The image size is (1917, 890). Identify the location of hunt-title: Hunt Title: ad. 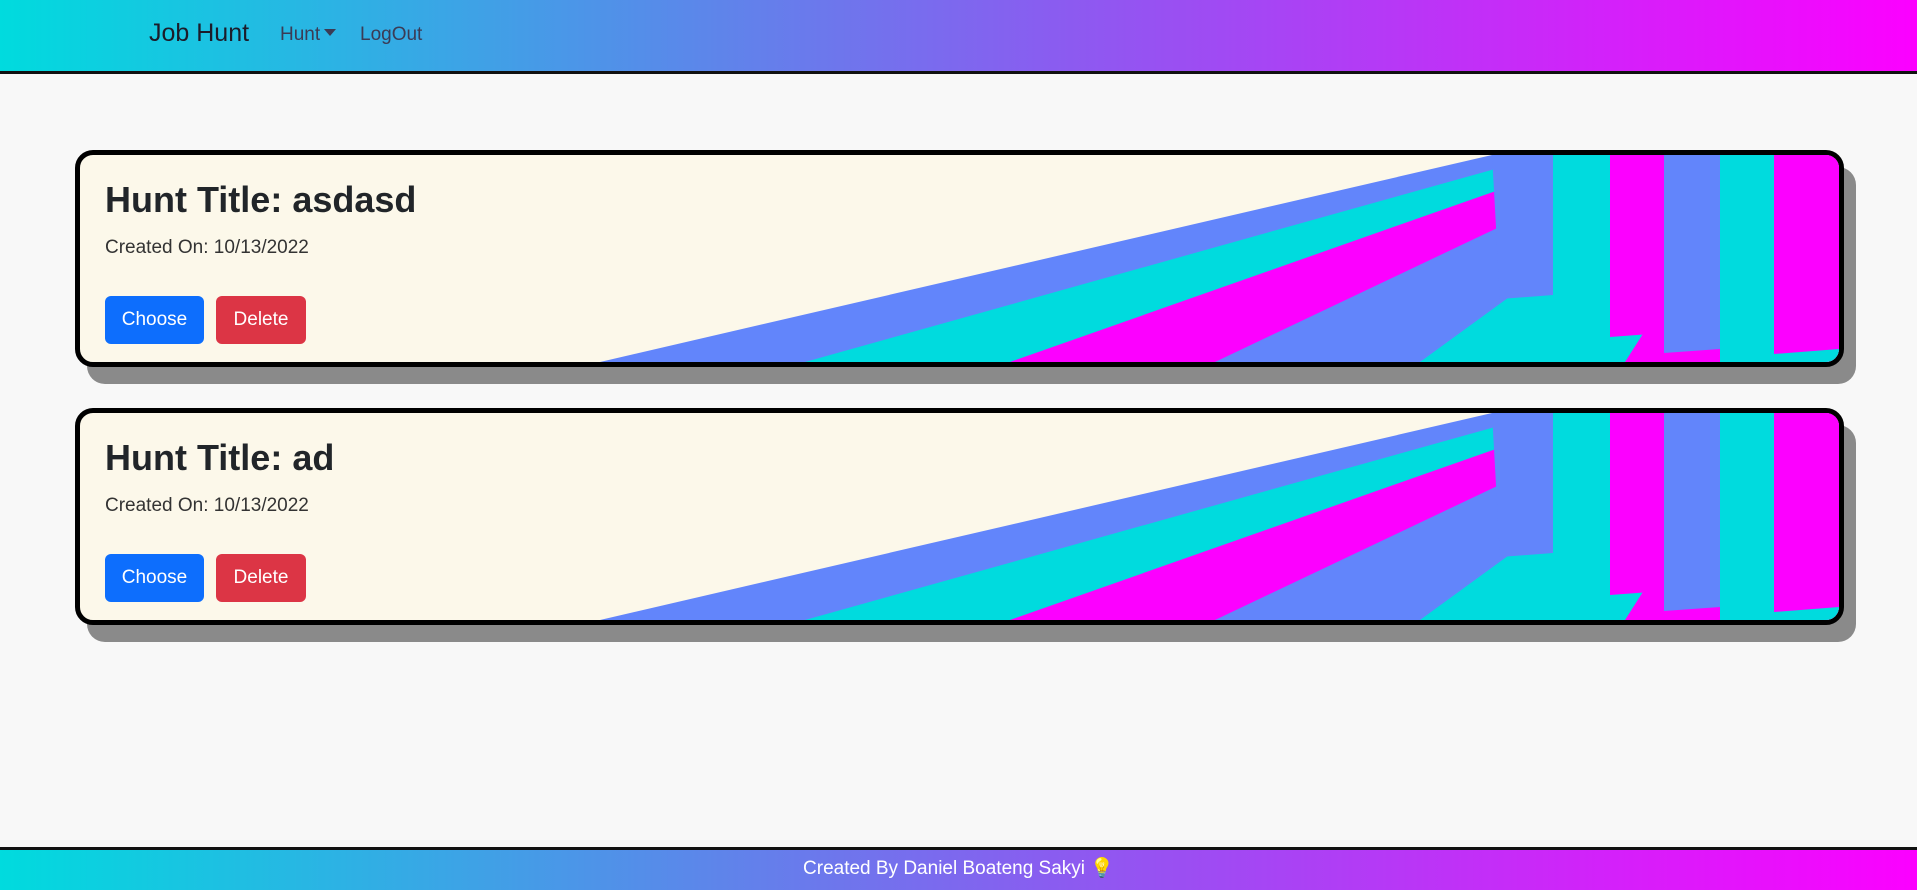
(220, 457).